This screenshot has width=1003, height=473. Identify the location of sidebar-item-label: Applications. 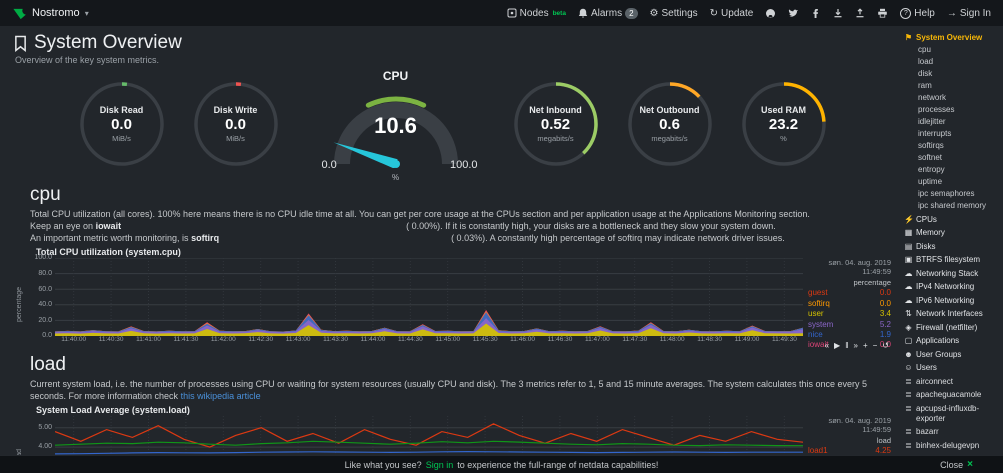
(938, 340).